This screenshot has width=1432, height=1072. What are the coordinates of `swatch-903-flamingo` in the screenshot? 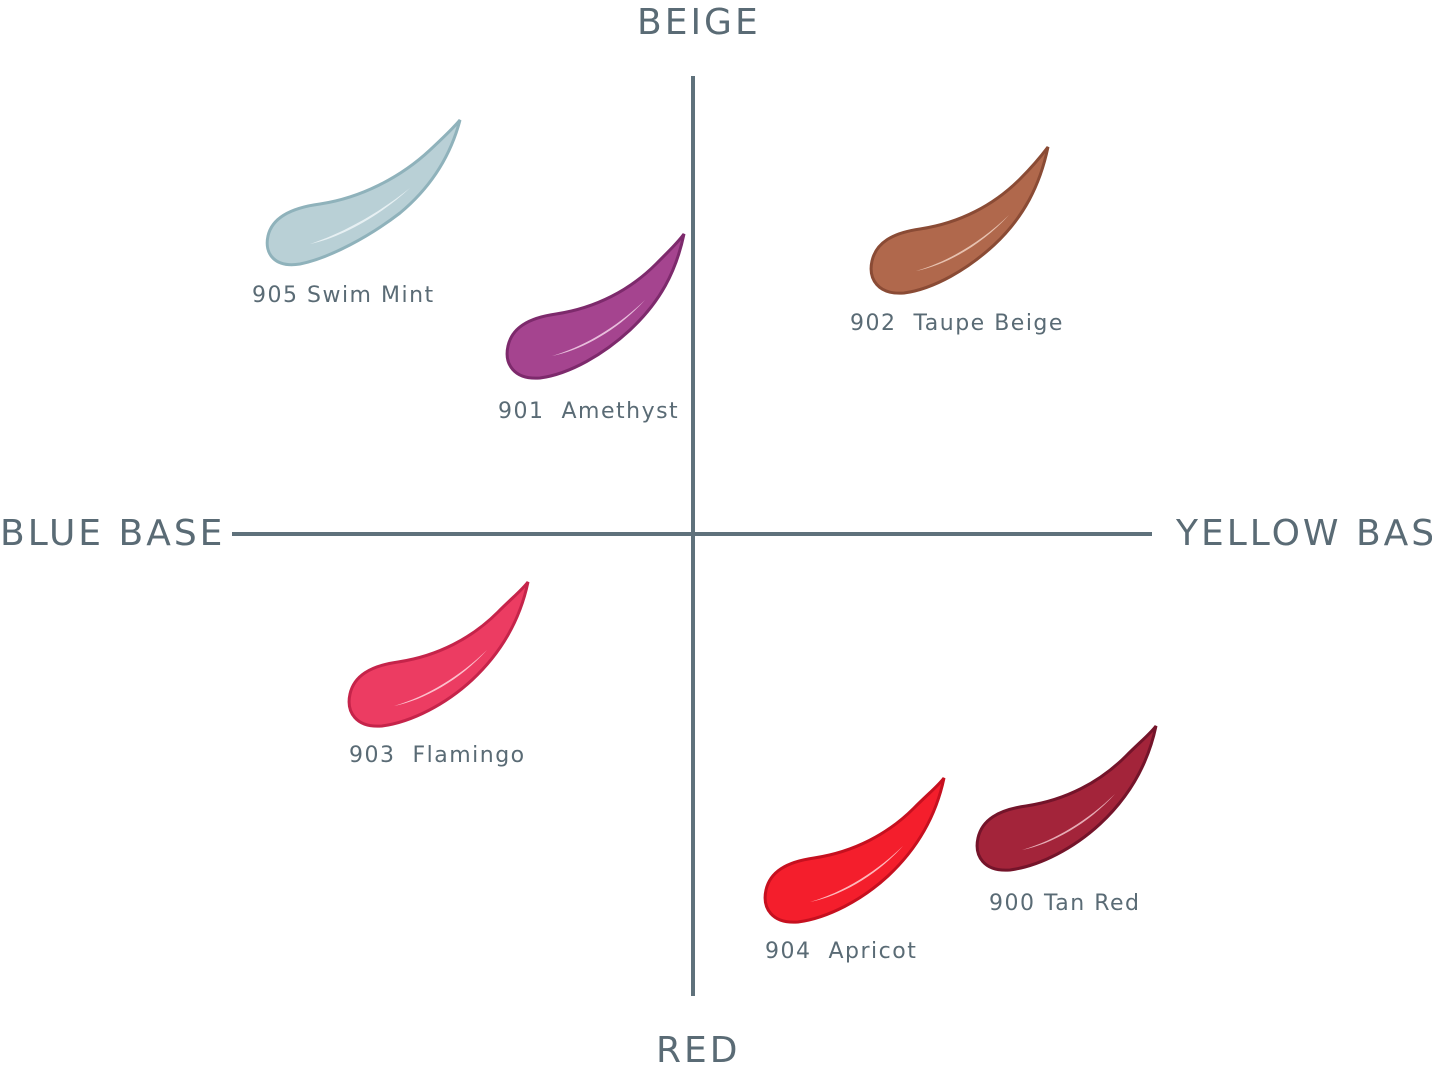 It's located at (438, 654).